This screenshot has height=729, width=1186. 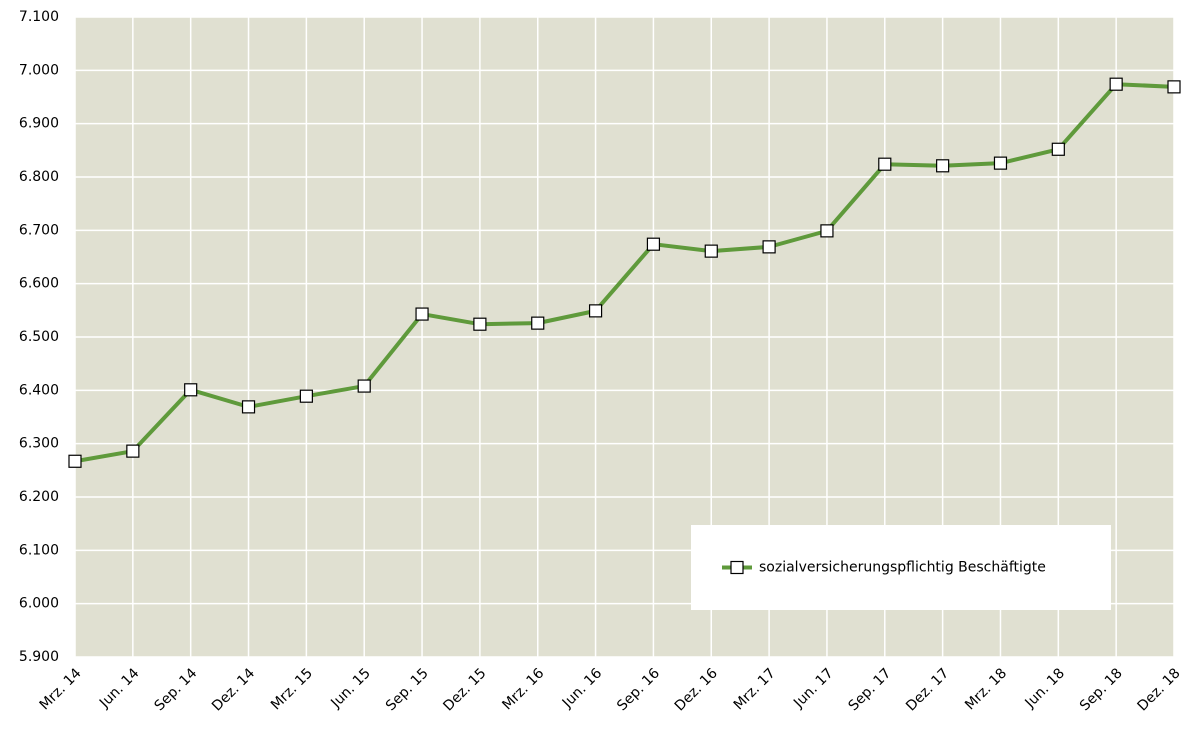 What do you see at coordinates (233, 689) in the screenshot?
I see `x-tick-label: Dez. 14` at bounding box center [233, 689].